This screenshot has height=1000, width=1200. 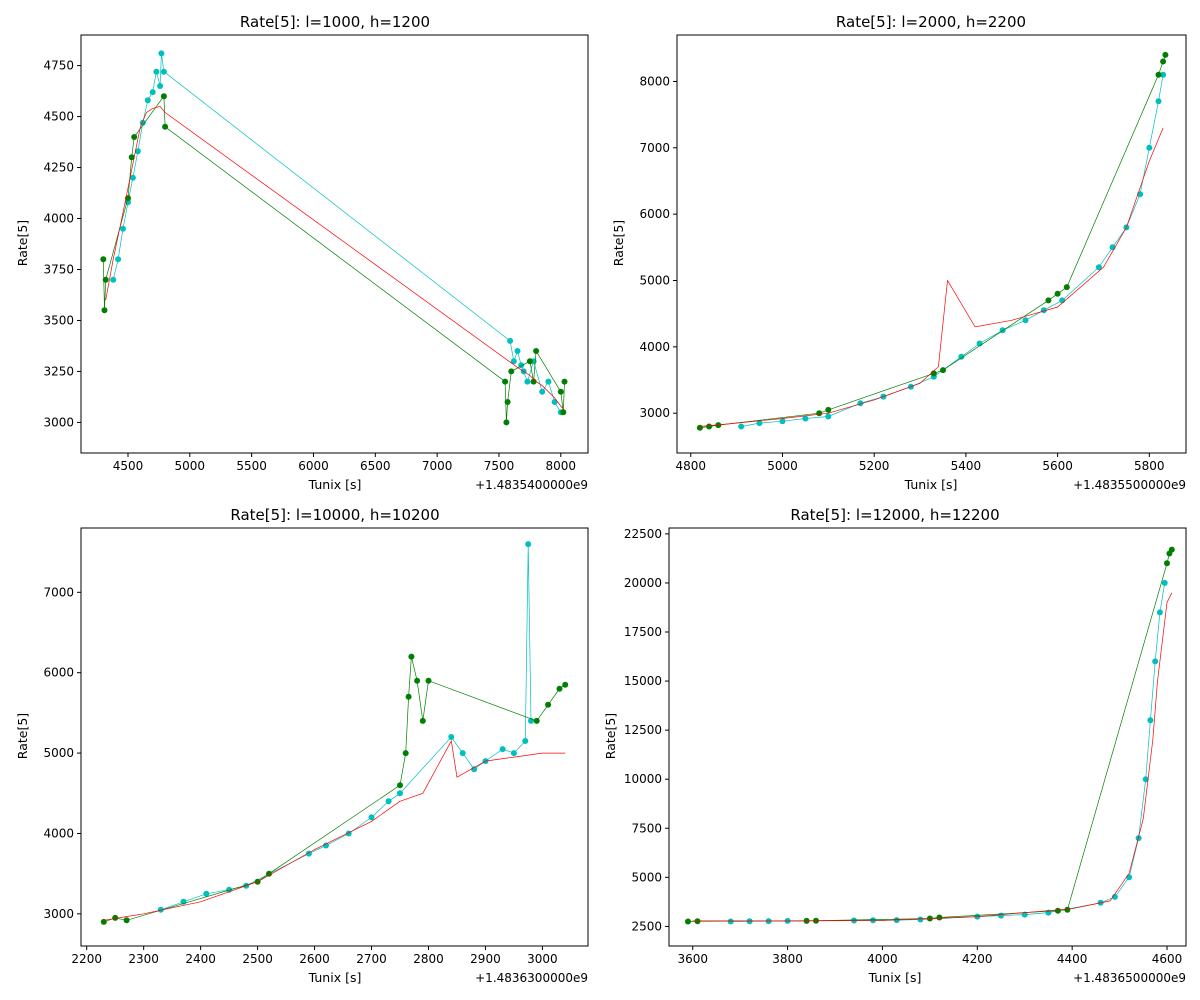 What do you see at coordinates (257, 959) in the screenshot?
I see `x-tick-label: 2500` at bounding box center [257, 959].